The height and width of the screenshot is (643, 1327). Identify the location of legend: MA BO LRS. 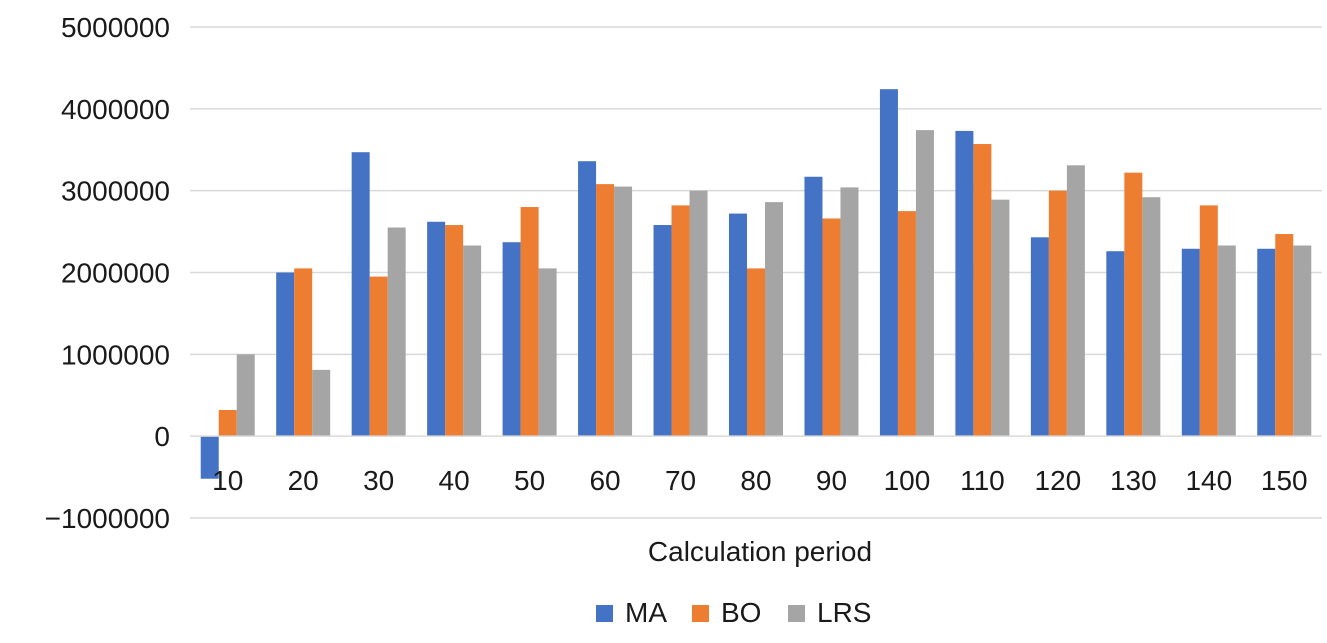
(733, 612).